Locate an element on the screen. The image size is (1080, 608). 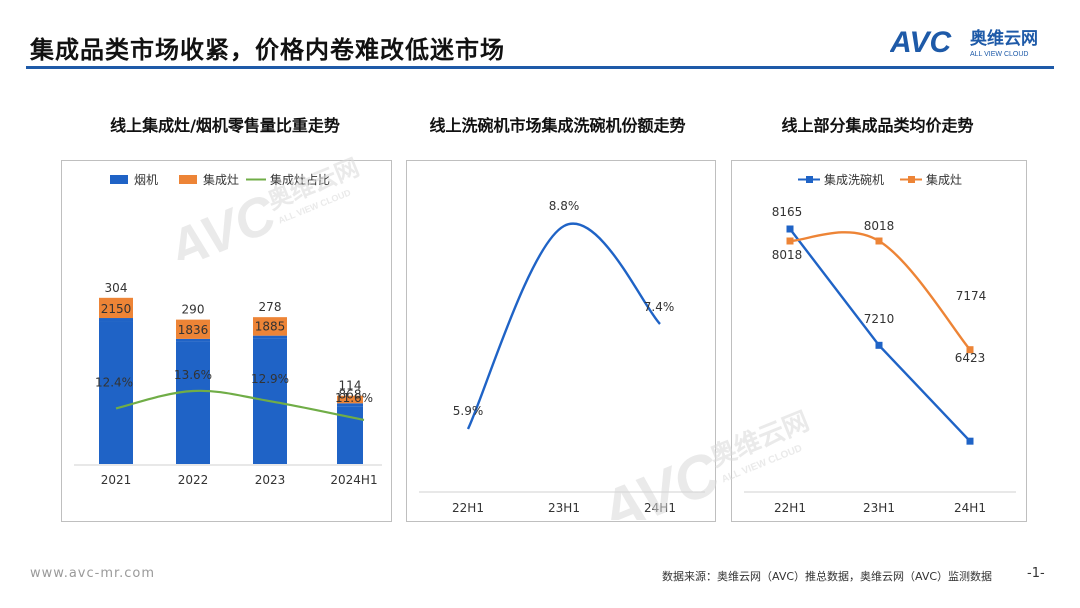
bar-hood-2022 is located at coordinates (193, 402).